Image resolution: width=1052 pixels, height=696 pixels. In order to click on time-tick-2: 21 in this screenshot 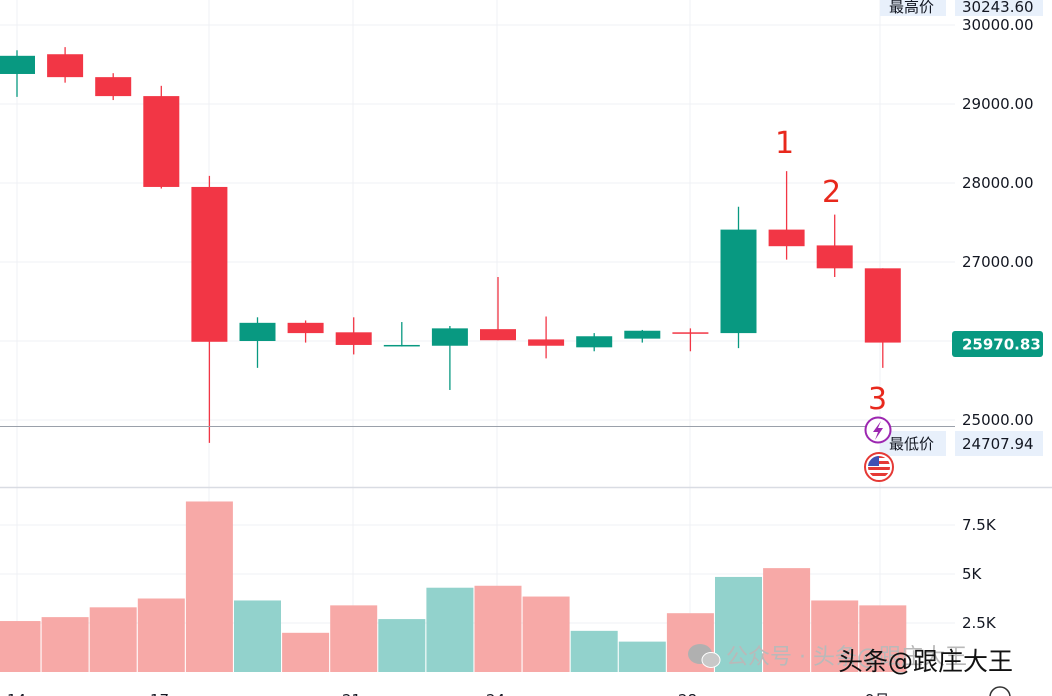, I will do `click(351, 693)`.